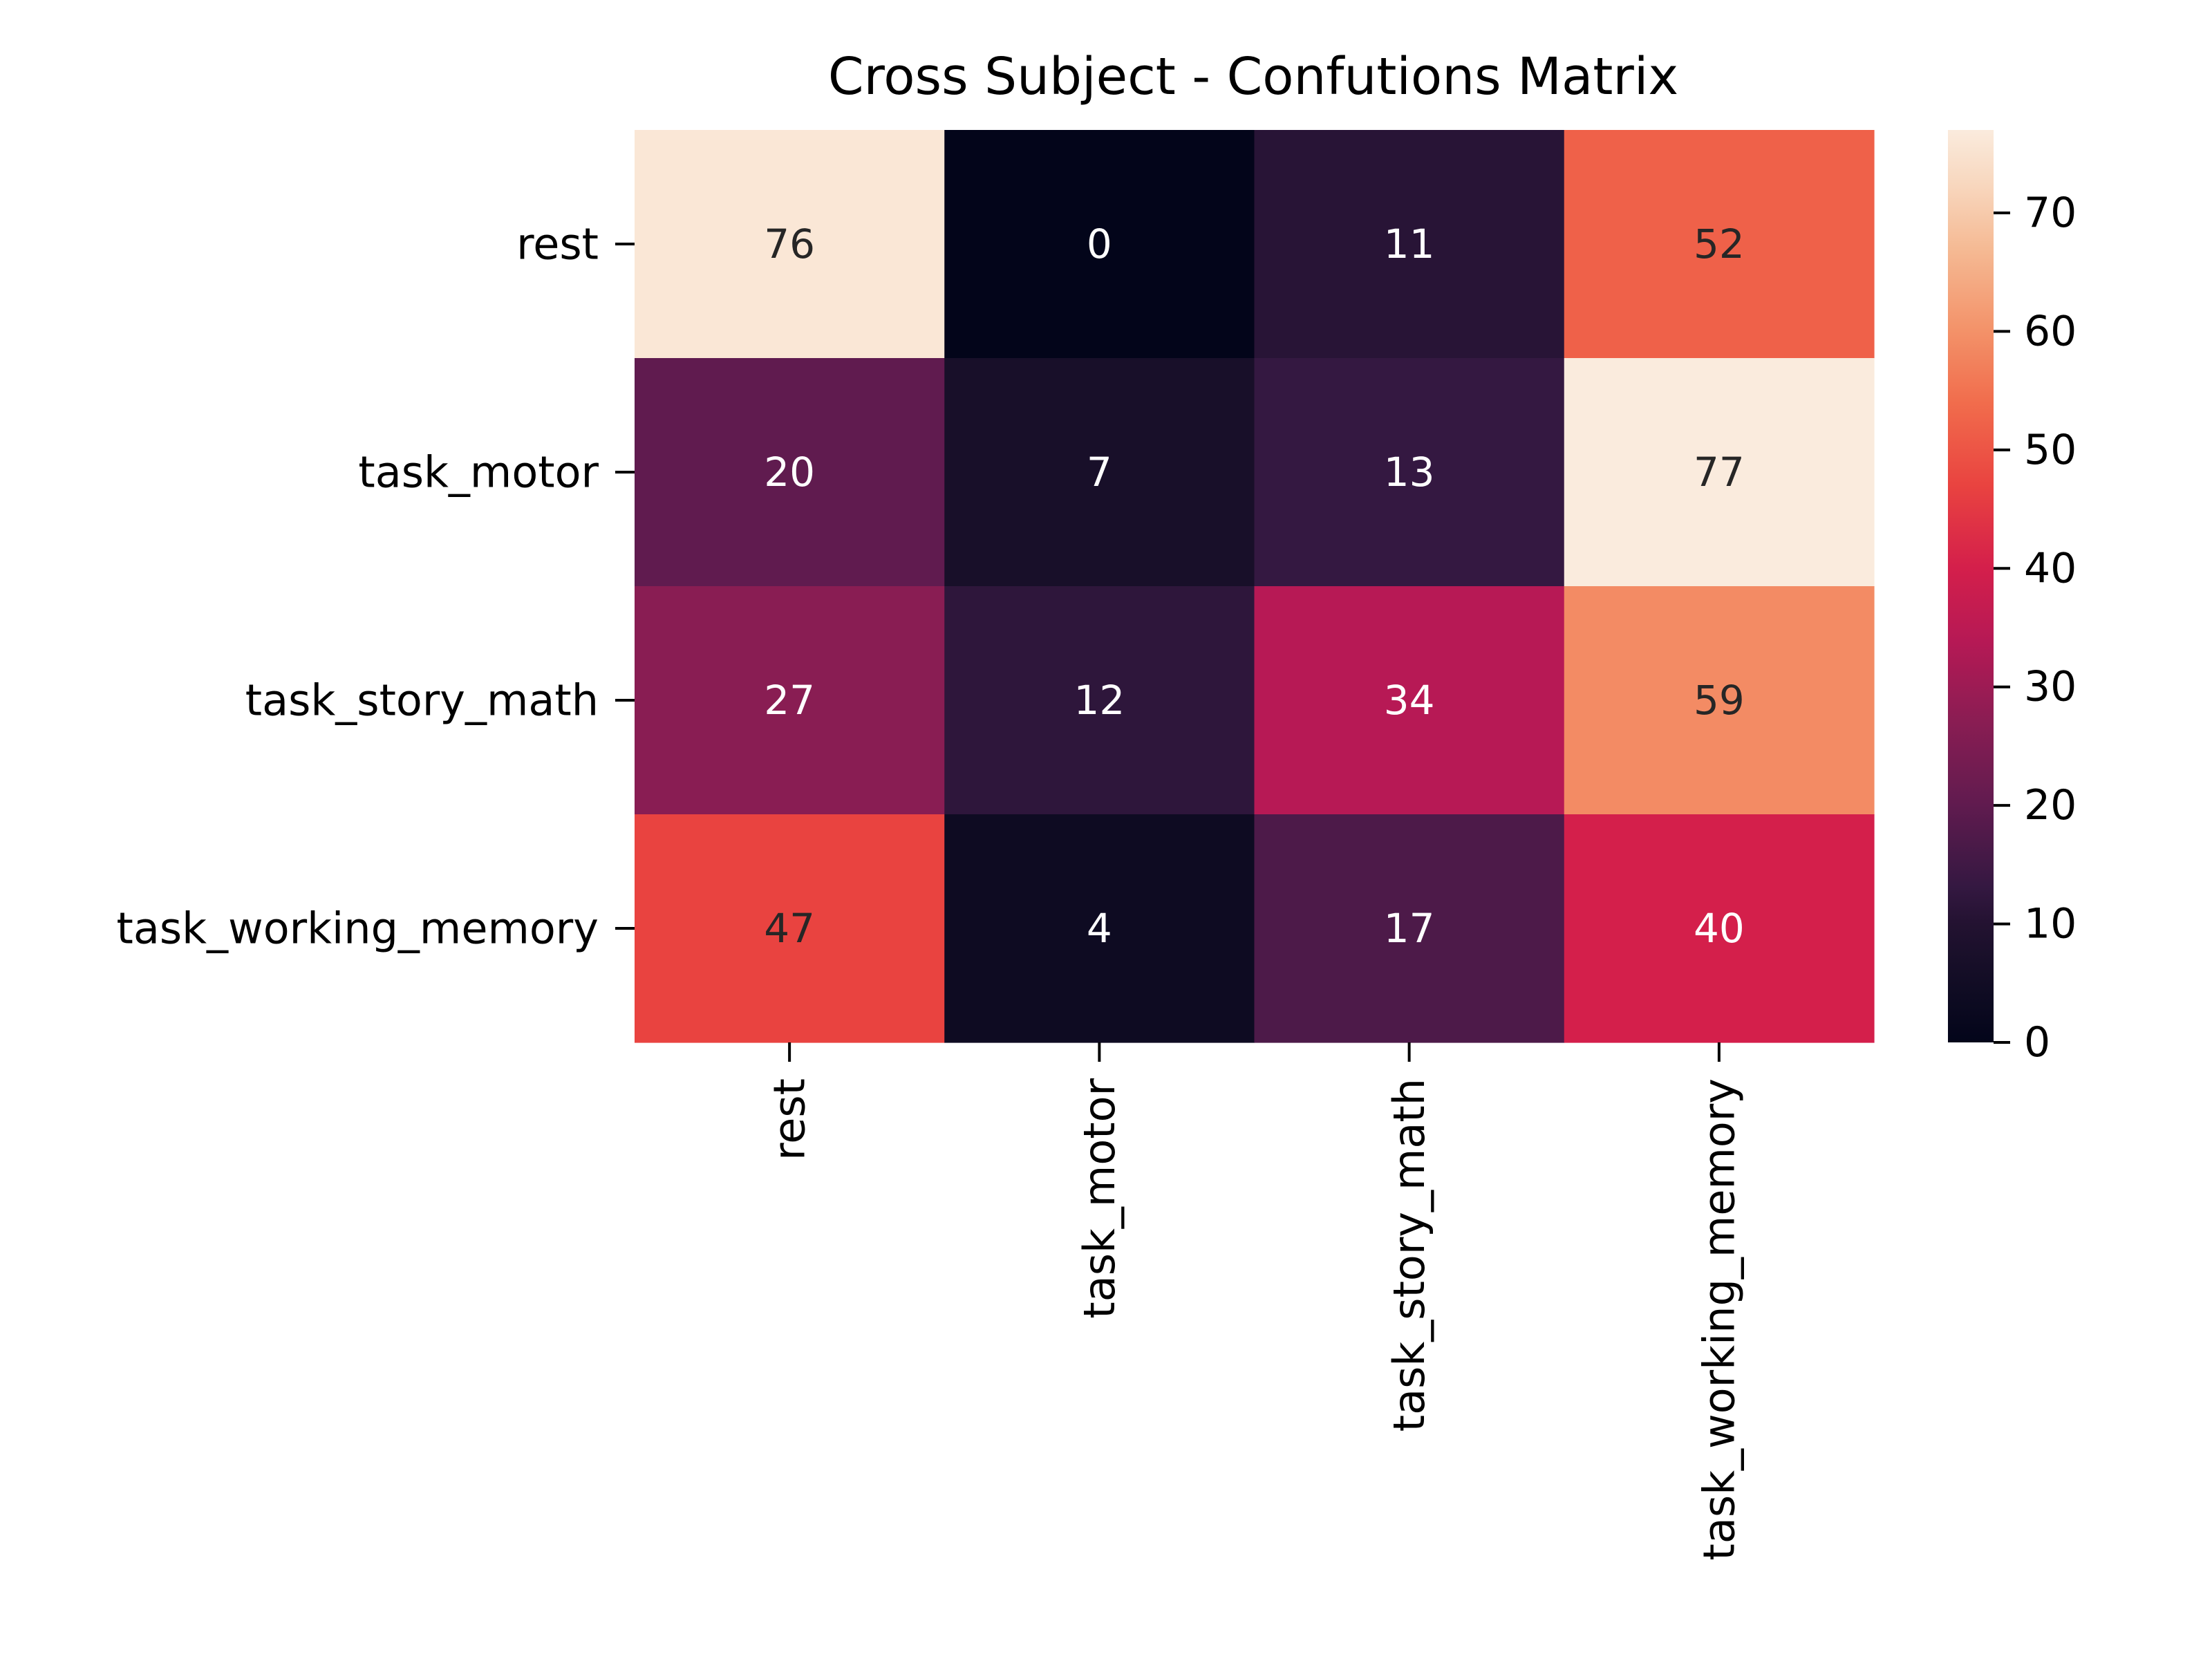  I want to click on x-tick-label: task_motor, so click(1099, 1198).